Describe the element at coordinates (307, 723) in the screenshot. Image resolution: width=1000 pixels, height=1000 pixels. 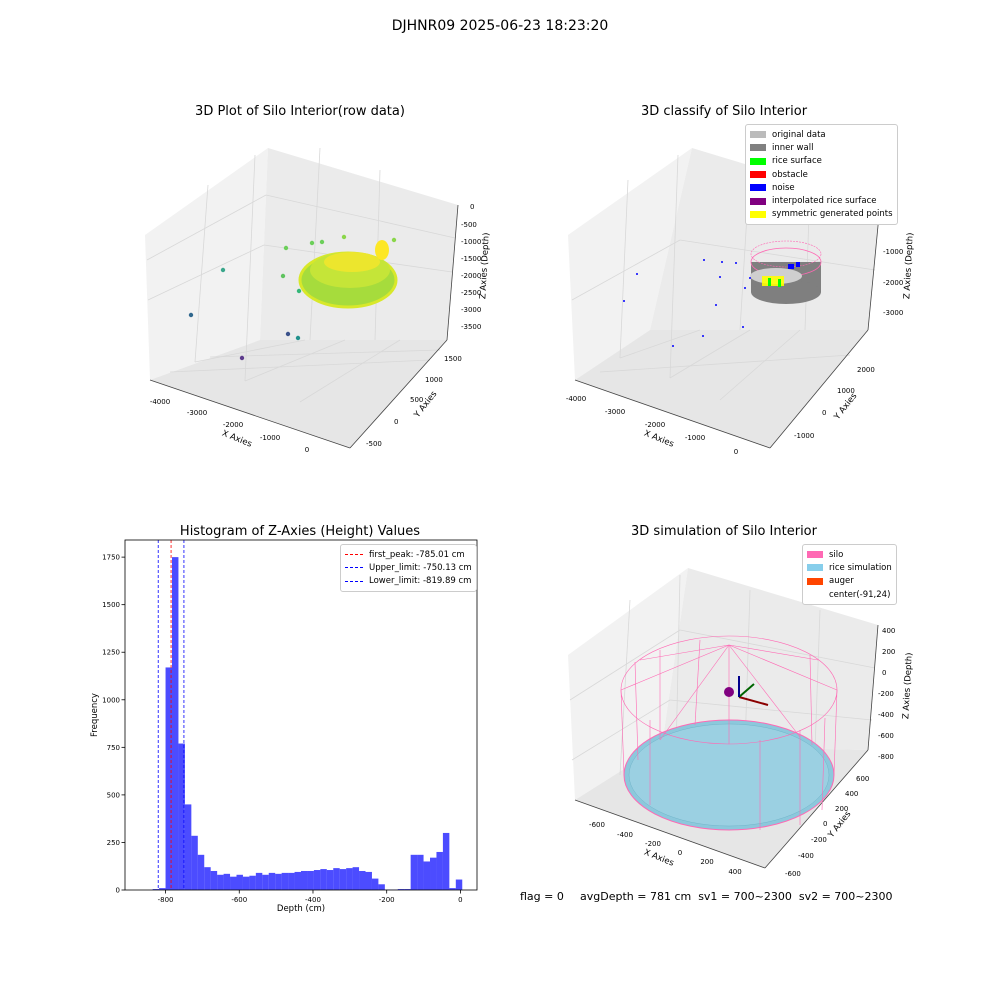
I see `histogram-bars` at that location.